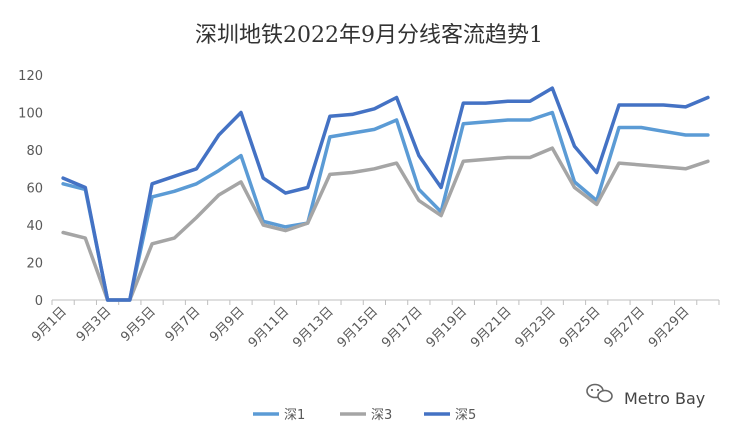 This screenshot has height=432, width=738. I want to click on watermark: Metro Bay, so click(645, 395).